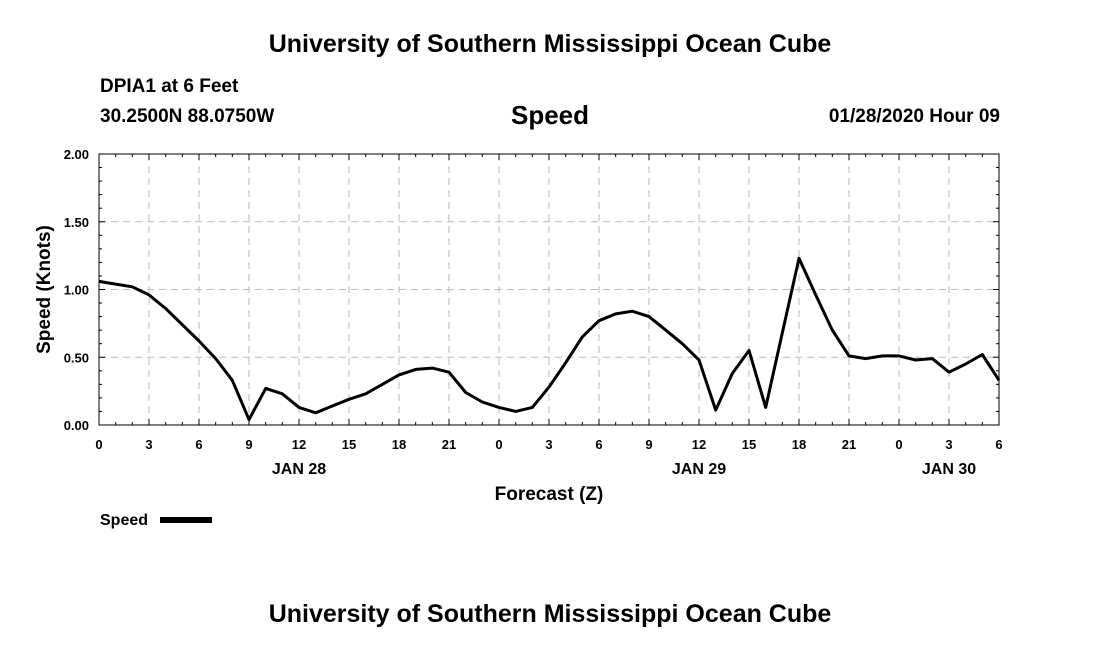  Describe the element at coordinates (76, 222) in the screenshot. I see `y-tick-label: 1.50` at that location.